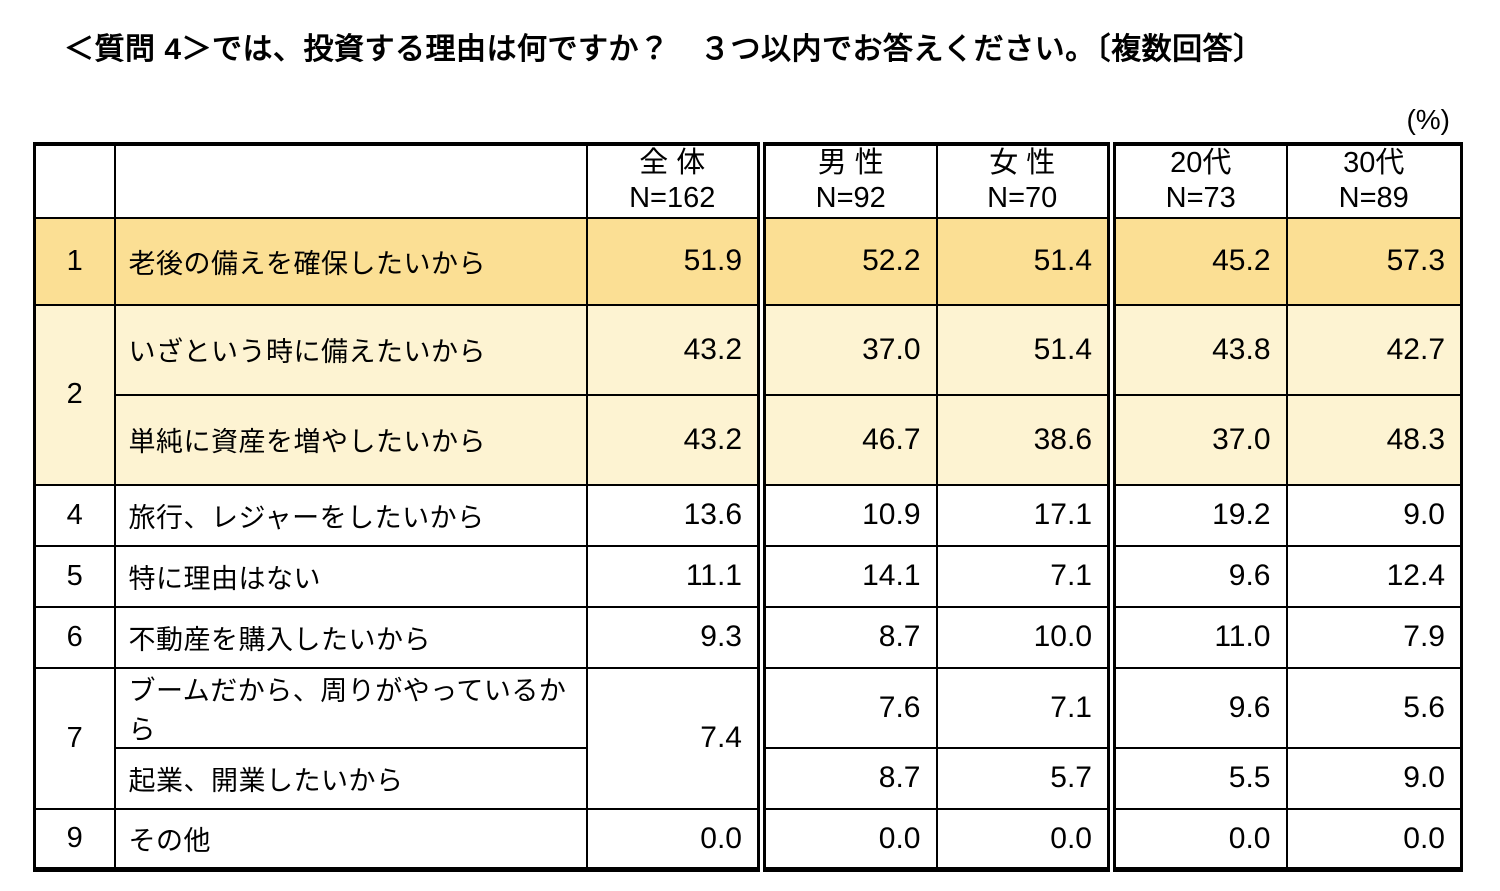 The image size is (1500, 891). I want to click on cell-rank-merged: 2, so click(74, 394).